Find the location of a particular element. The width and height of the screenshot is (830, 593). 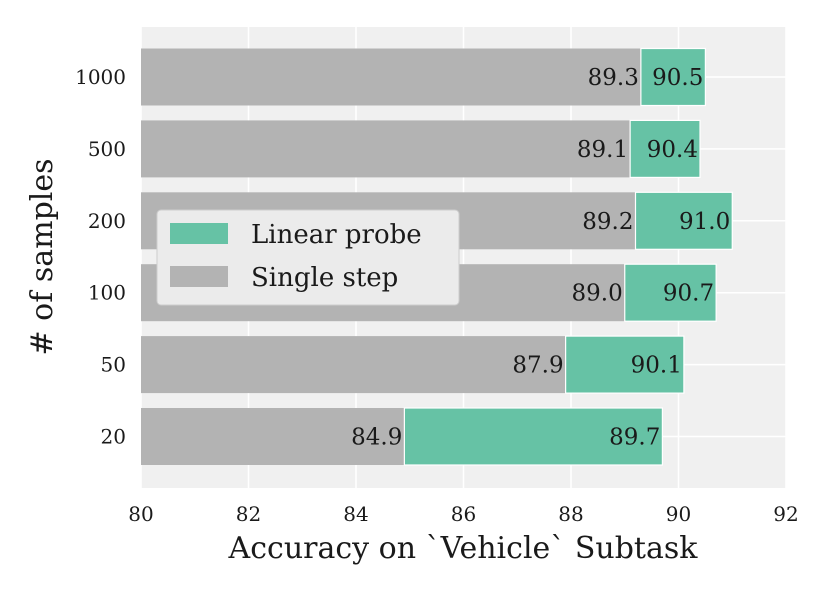

data-label-linear-probe: 89.7 is located at coordinates (634, 438).